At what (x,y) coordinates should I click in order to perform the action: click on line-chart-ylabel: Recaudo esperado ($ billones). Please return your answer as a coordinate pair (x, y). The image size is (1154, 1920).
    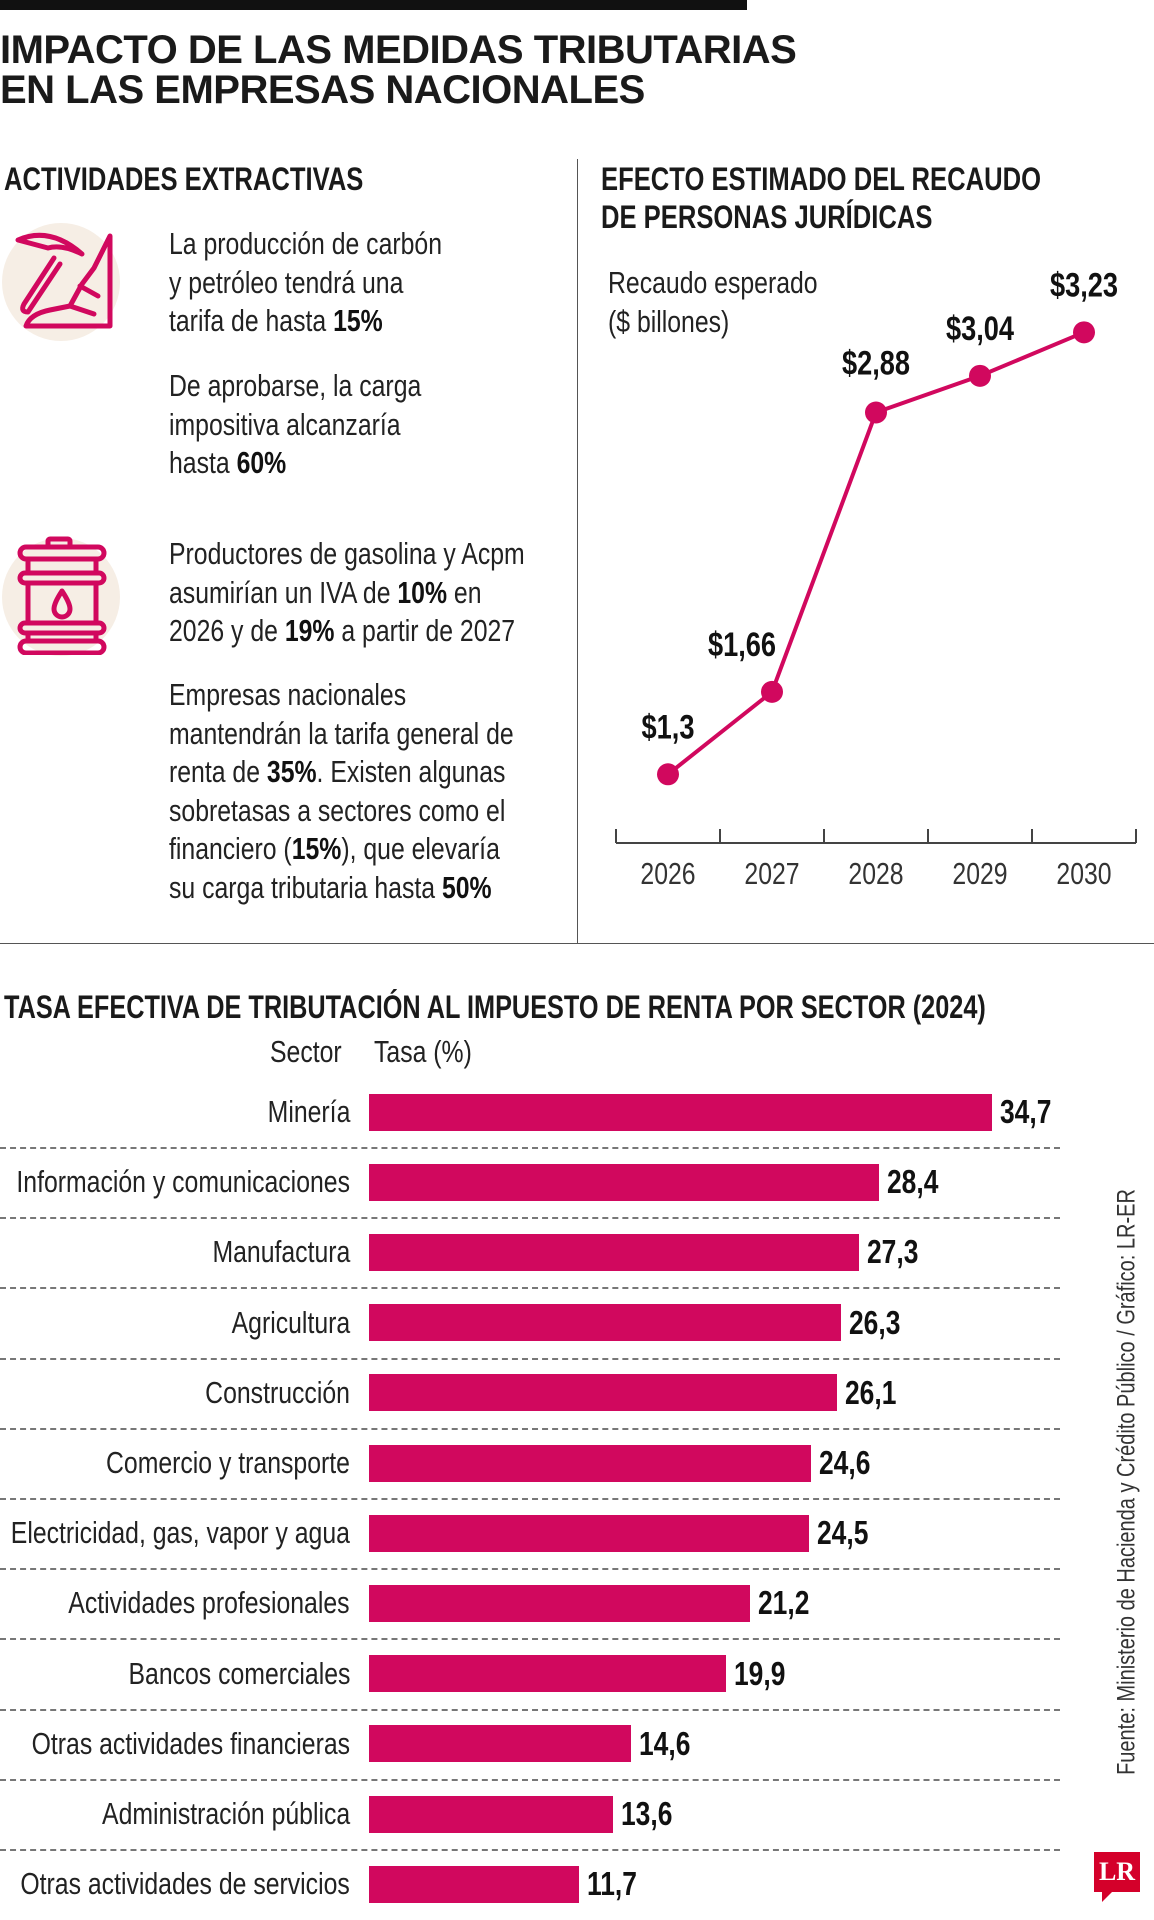
    Looking at the image, I should click on (713, 302).